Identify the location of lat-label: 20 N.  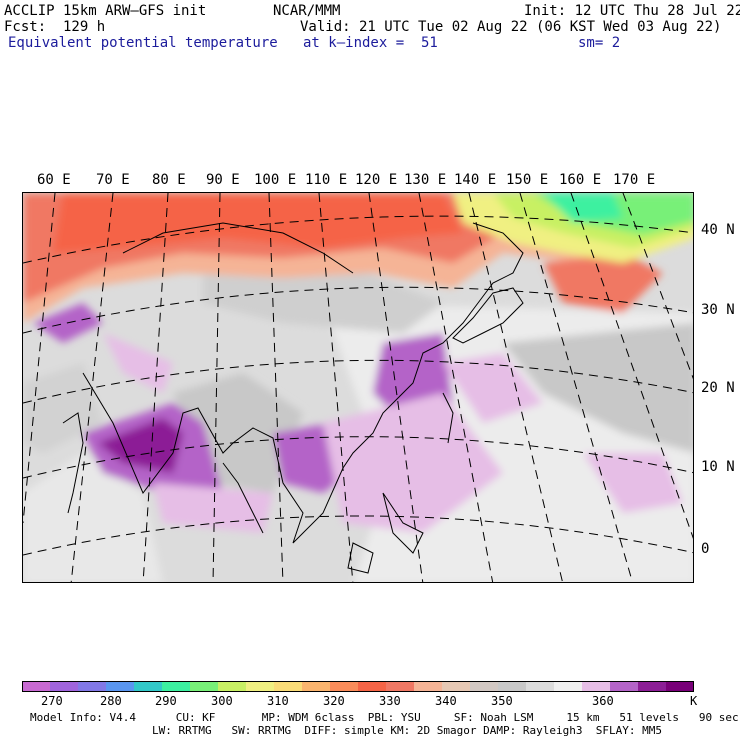
(718, 388).